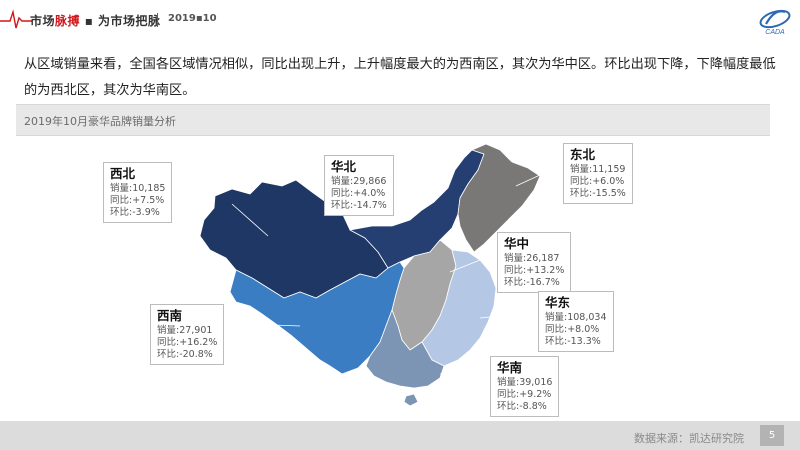 The width and height of the screenshot is (800, 450). I want to click on header-date: 2019▪10, so click(192, 18).